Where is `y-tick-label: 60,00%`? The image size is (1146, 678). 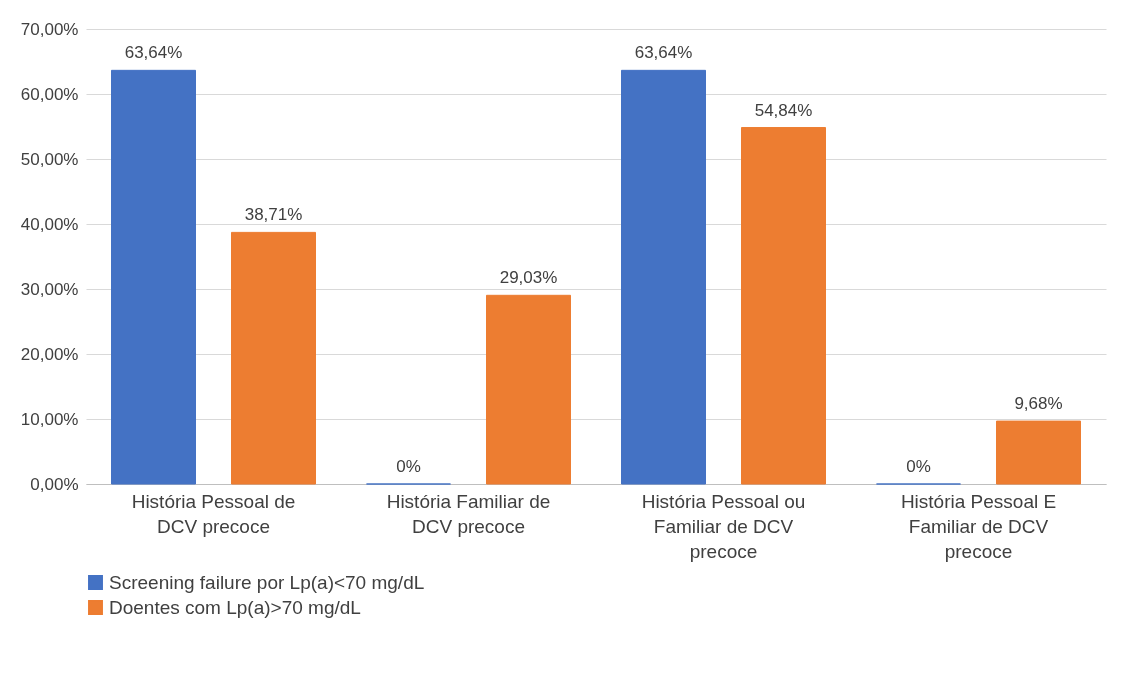
y-tick-label: 60,00% is located at coordinates (49, 94).